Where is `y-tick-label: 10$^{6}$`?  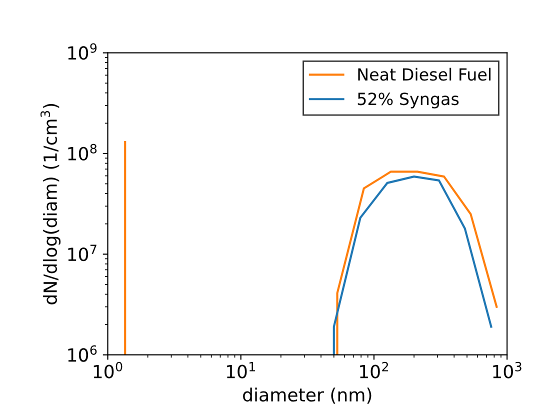
y-tick-label: 10$^{6}$ is located at coordinates (82, 353).